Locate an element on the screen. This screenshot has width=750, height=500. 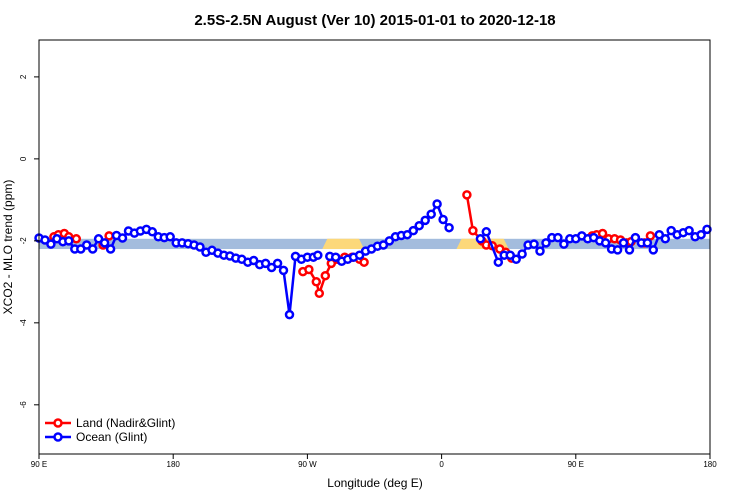
legend: Land (Nadir&Glint)Ocean (Glint) is located at coordinates (110, 430).